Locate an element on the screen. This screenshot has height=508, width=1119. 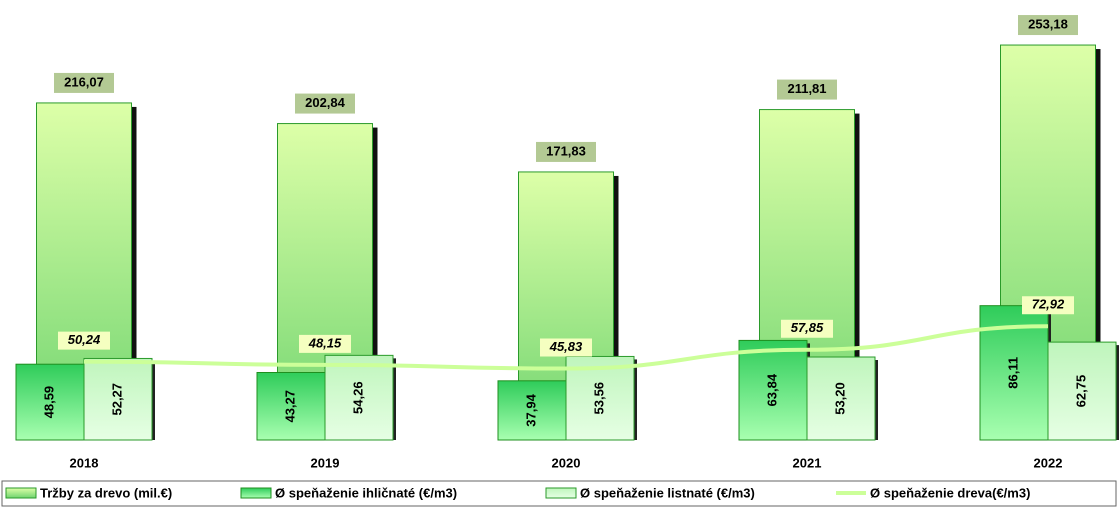
legend-label: Ø speňaženie dreva(€/m3) is located at coordinates (950, 492).